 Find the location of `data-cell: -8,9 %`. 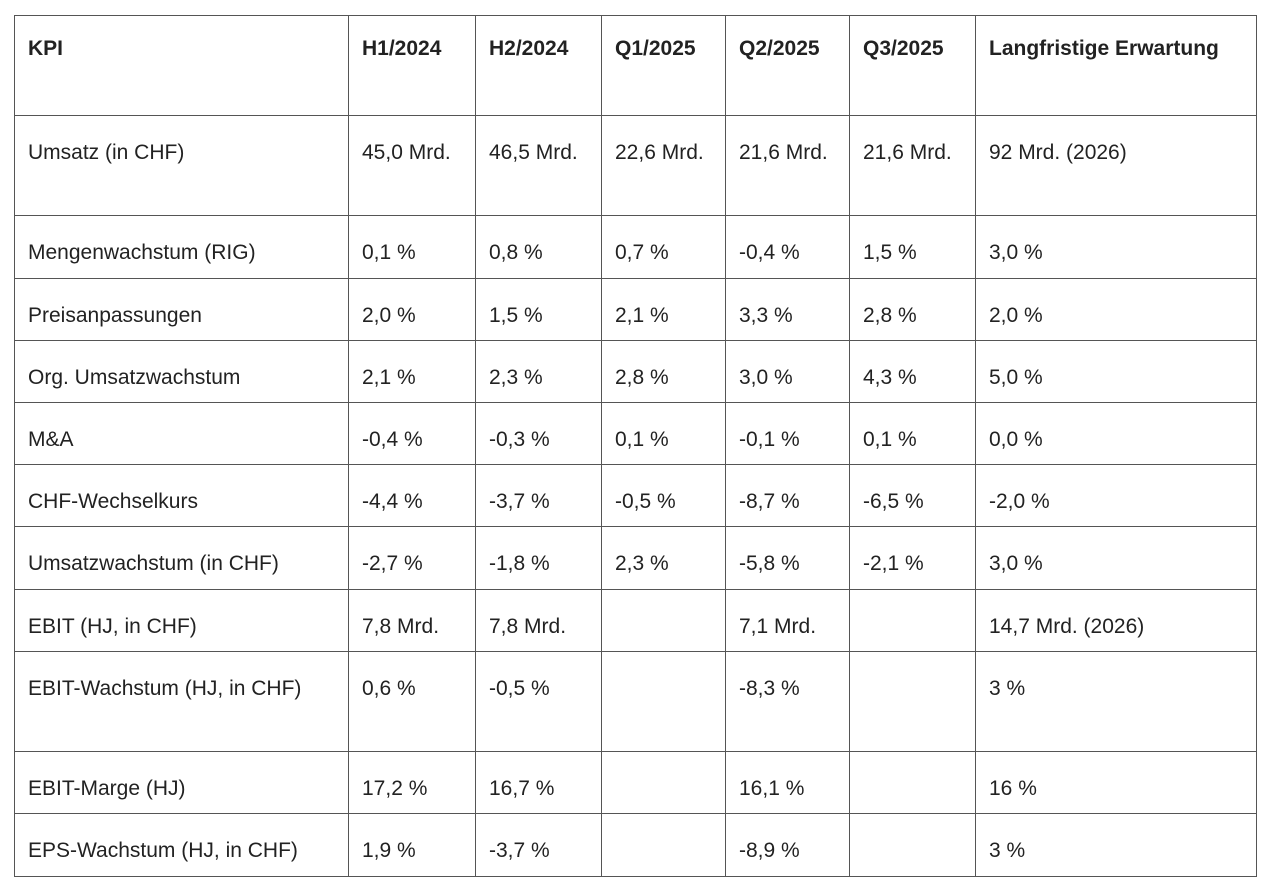

data-cell: -8,9 % is located at coordinates (787, 845).